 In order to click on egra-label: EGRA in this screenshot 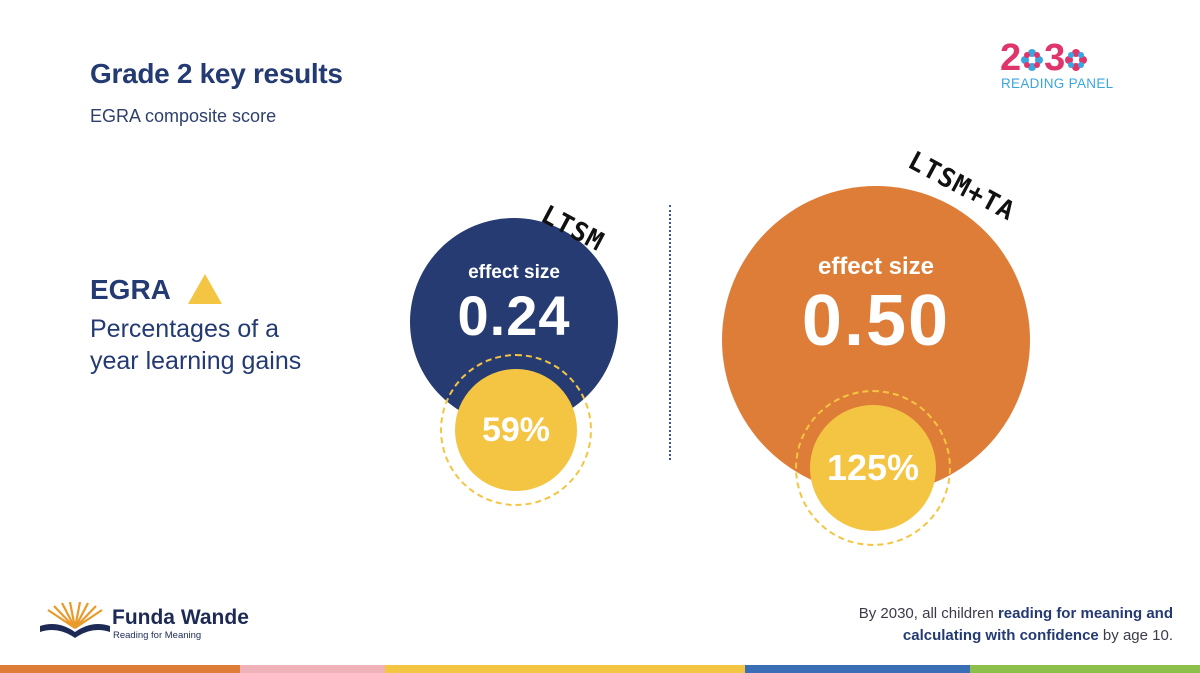, I will do `click(130, 289)`.